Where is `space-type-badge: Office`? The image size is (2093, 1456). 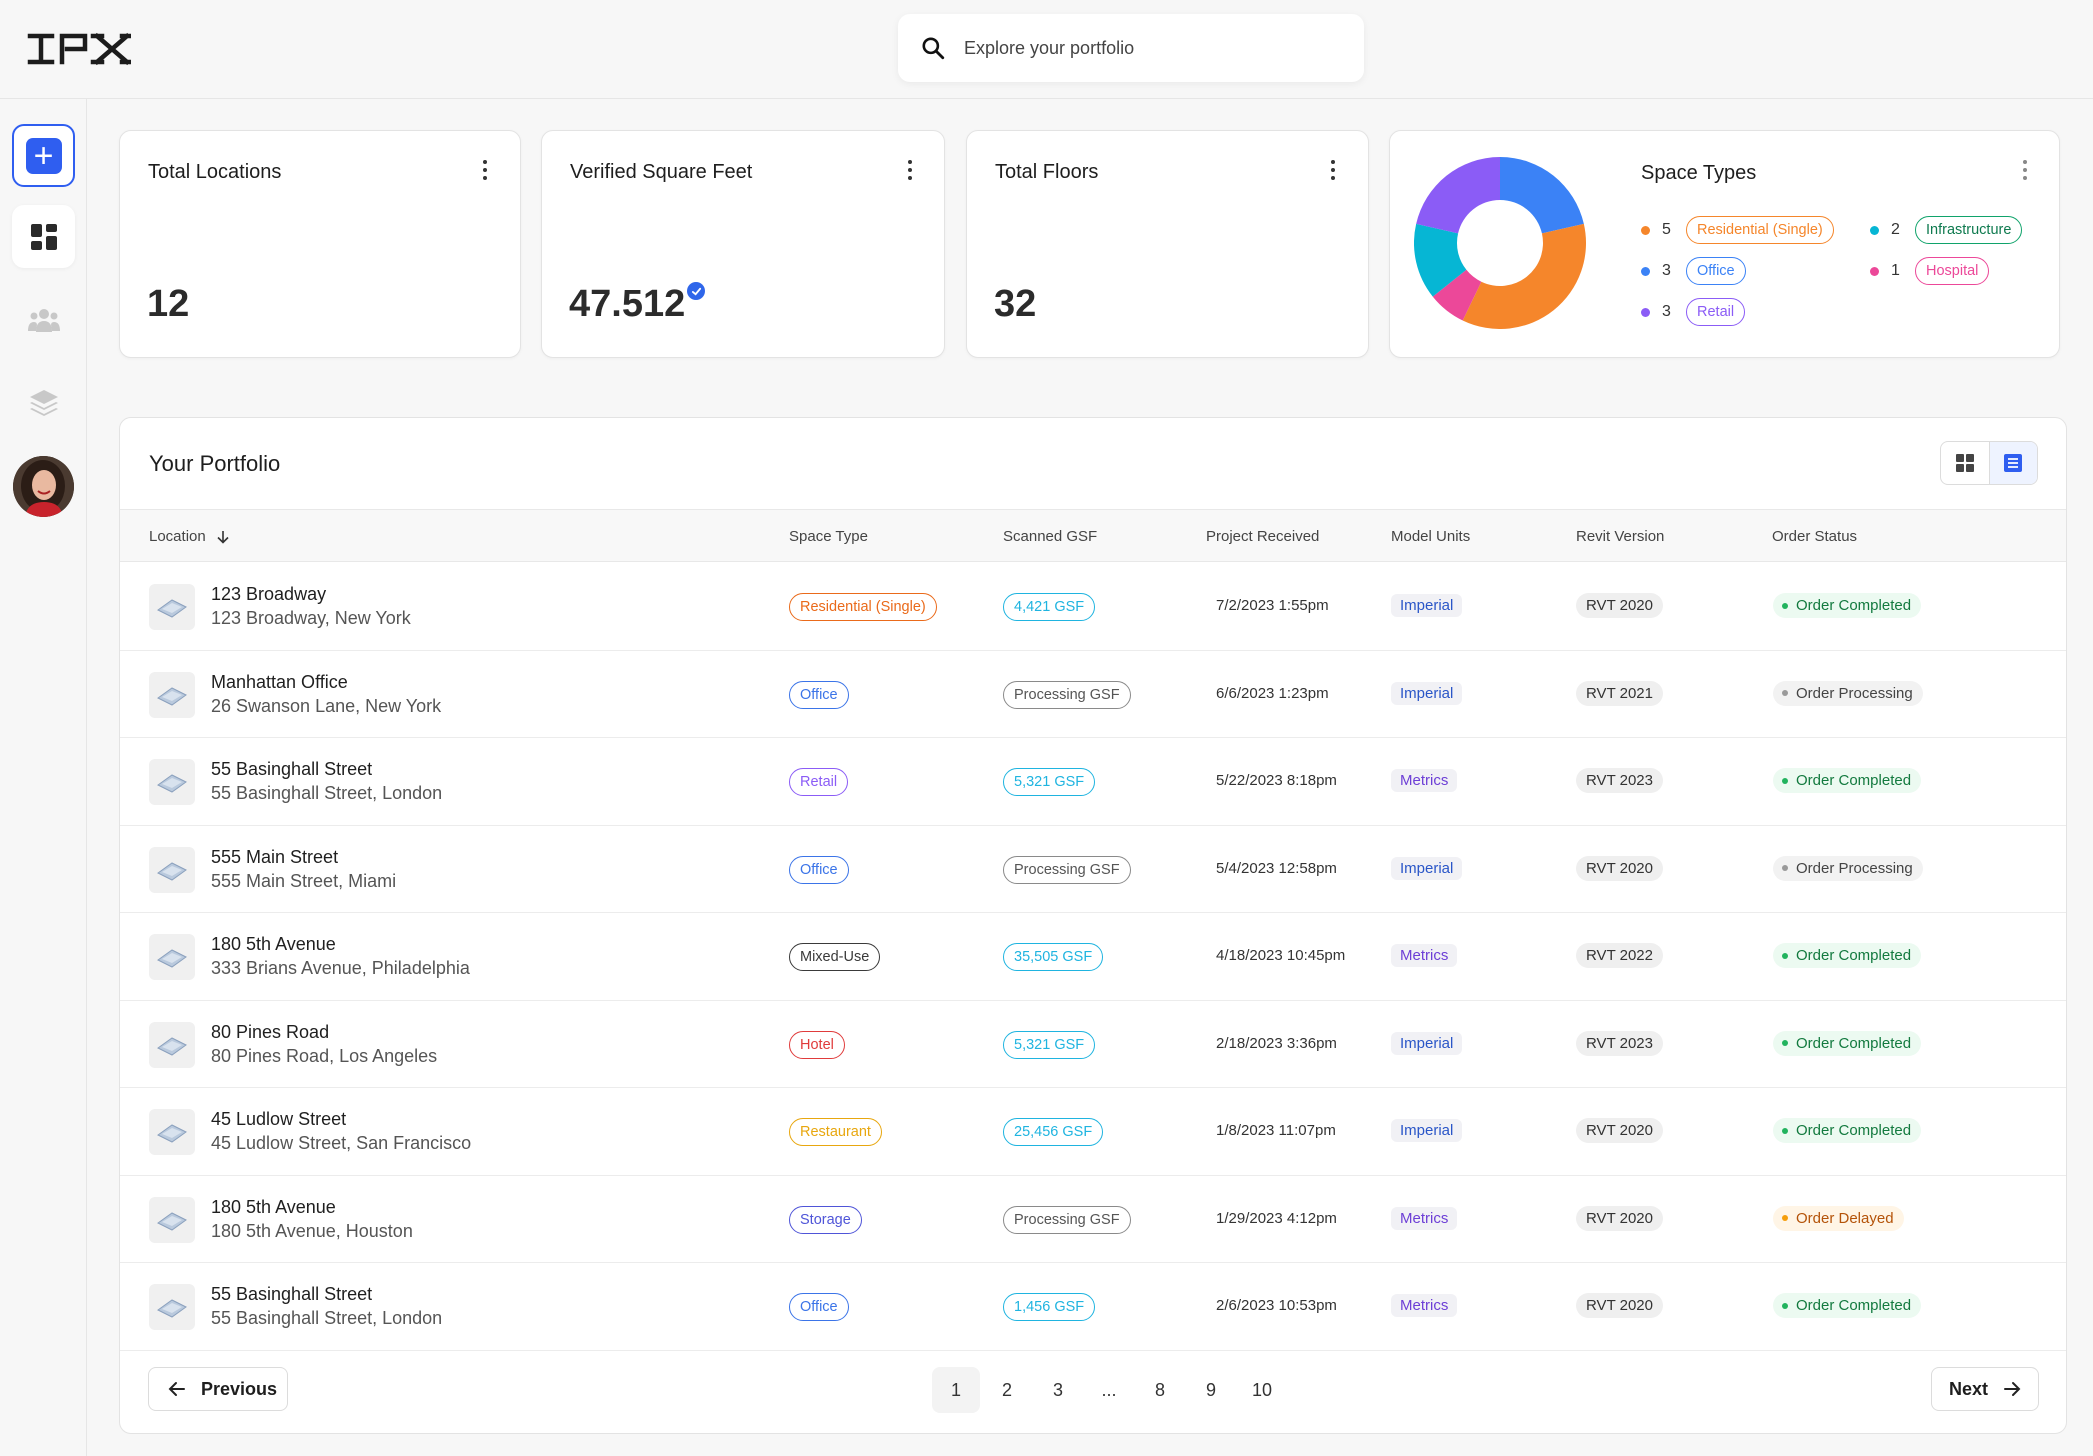 space-type-badge: Office is located at coordinates (819, 694).